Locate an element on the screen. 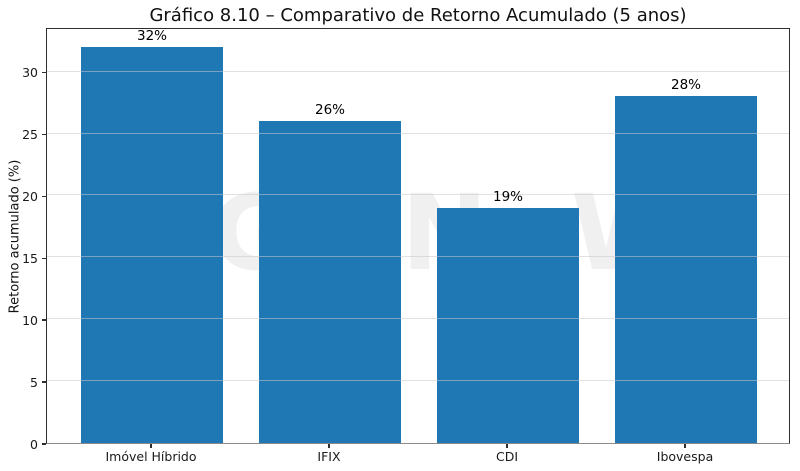 The width and height of the screenshot is (800, 471). x-tick-label: Imóvel Híbrido is located at coordinates (151, 456).